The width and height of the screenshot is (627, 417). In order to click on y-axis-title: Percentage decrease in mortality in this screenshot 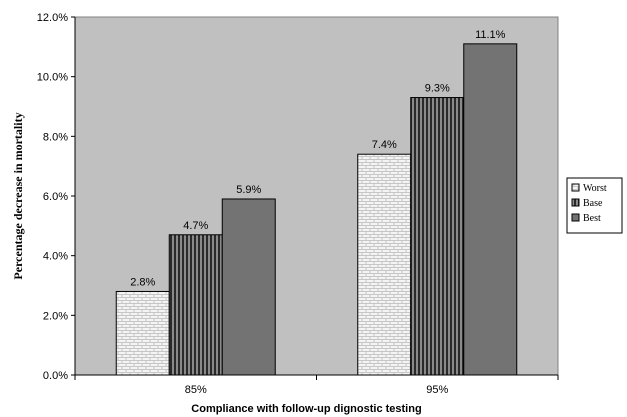, I will do `click(18, 195)`.